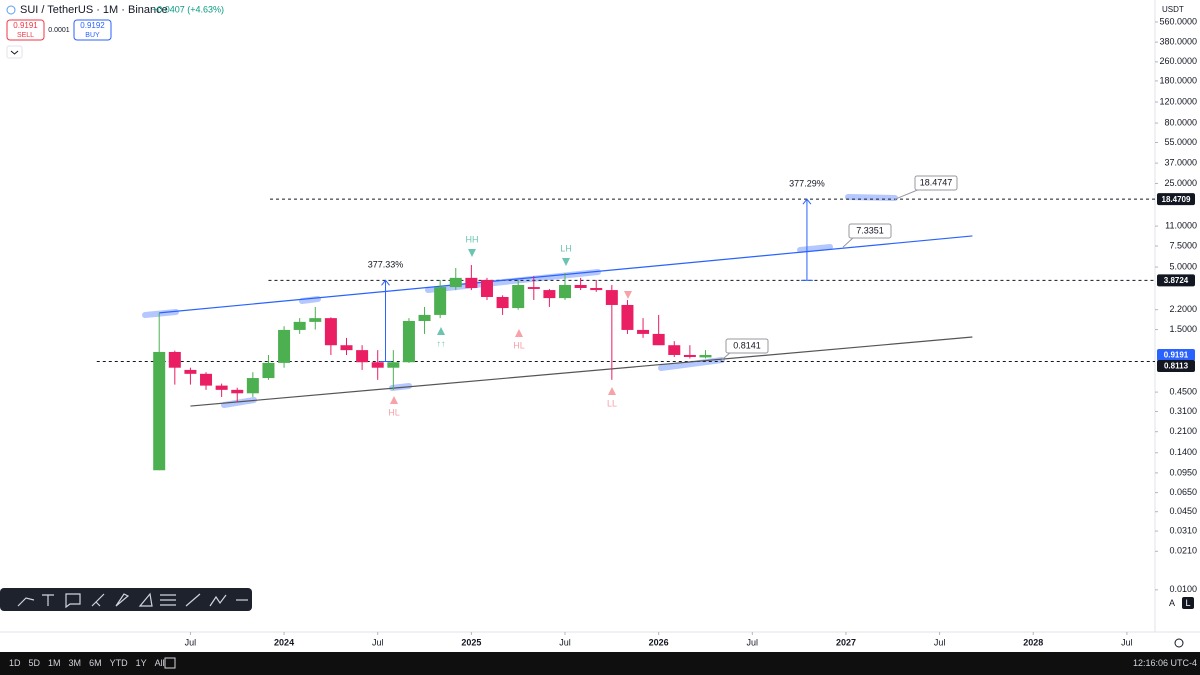 The width and height of the screenshot is (1200, 675). What do you see at coordinates (1178, 61) in the screenshot?
I see `y-tick-label: 260.0000` at bounding box center [1178, 61].